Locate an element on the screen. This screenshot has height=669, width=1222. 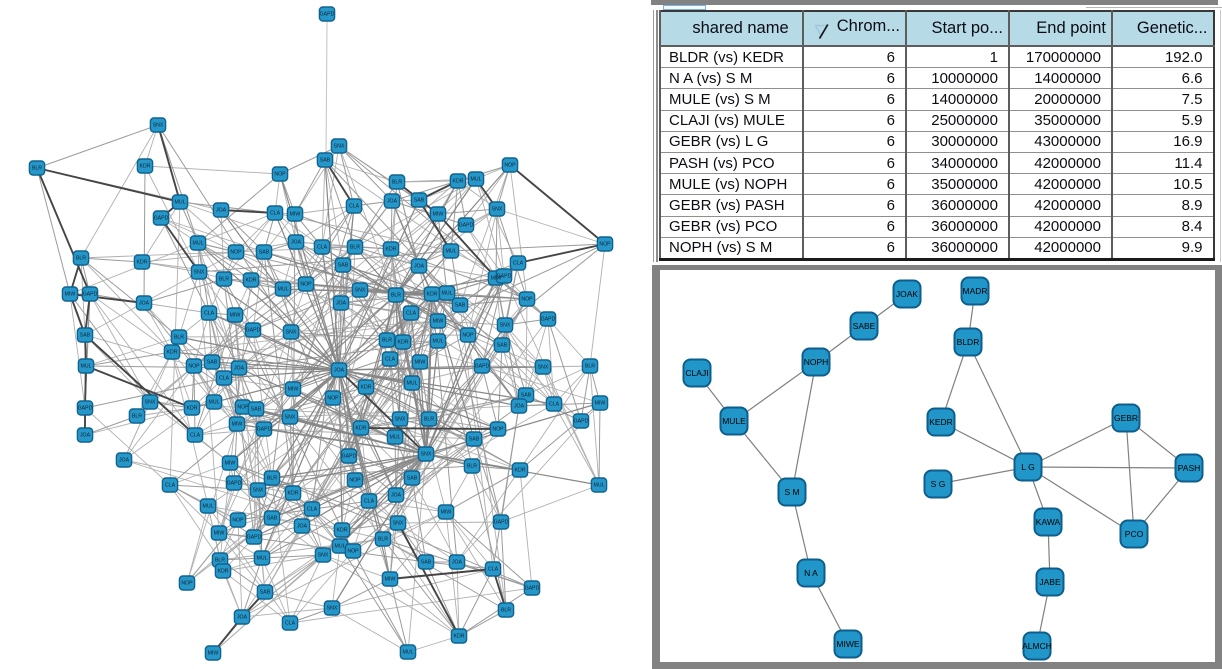
svg-text: KEDR is located at coordinates (941, 422).